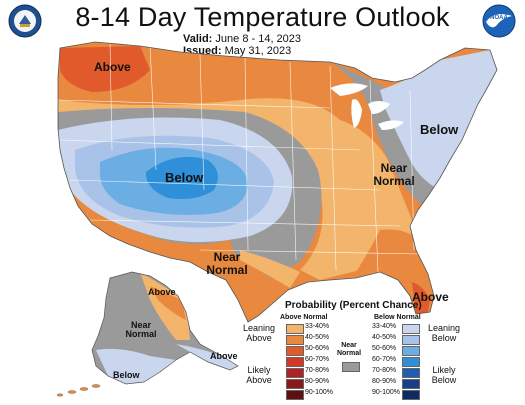 This screenshot has width=525, height=405. Describe the element at coordinates (384, 348) in the screenshot. I see `legend-below-bin-label: 50-60%` at that location.